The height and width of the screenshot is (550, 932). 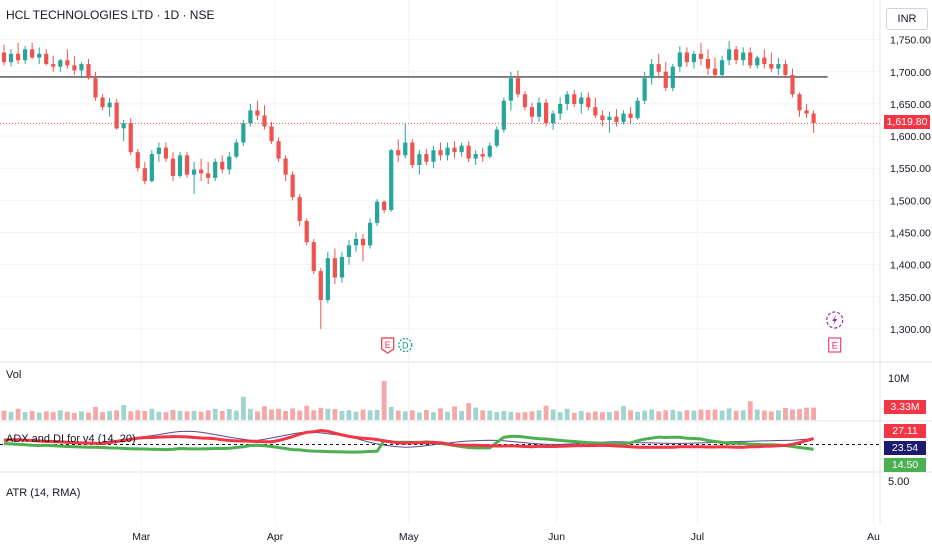 What do you see at coordinates (388, 345) in the screenshot?
I see `earnings-marker-label: E` at bounding box center [388, 345].